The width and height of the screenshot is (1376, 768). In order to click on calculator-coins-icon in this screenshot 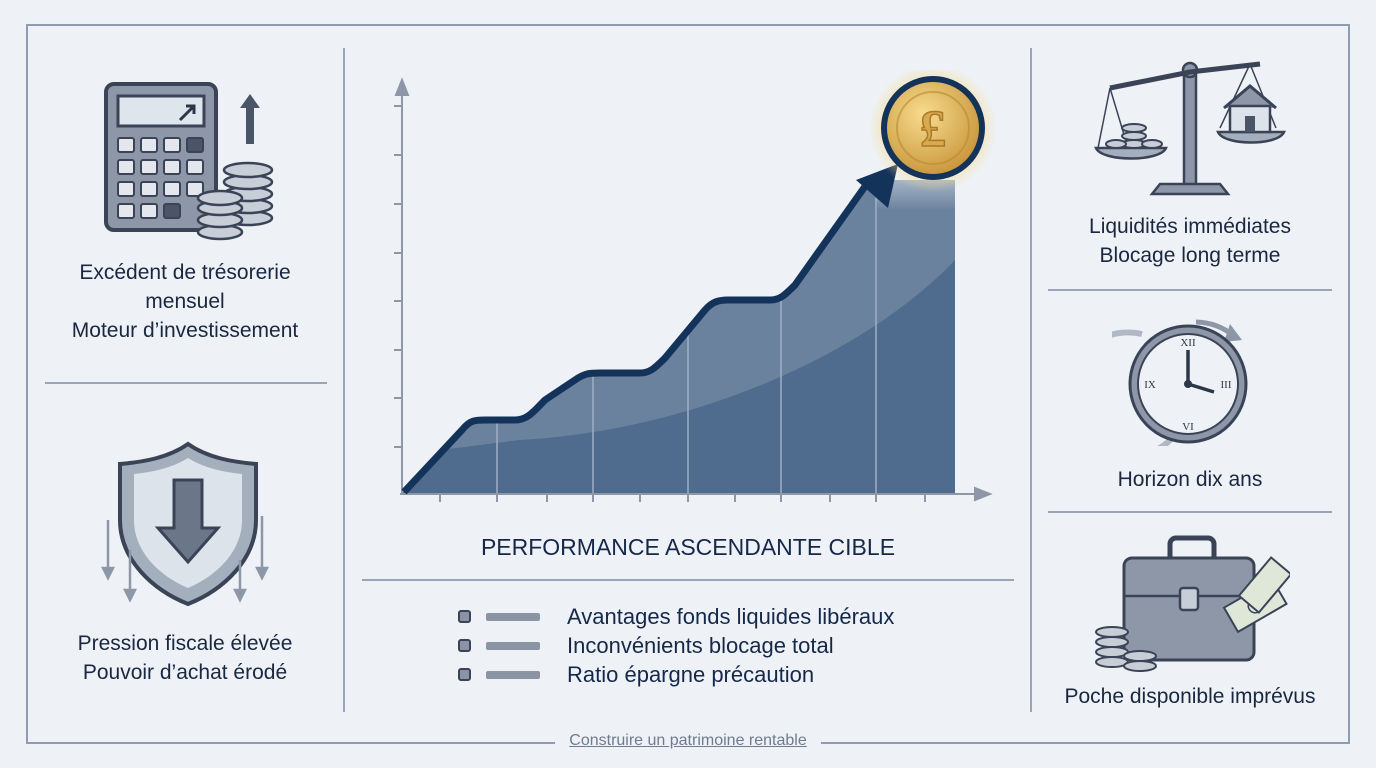, I will do `click(189, 161)`.